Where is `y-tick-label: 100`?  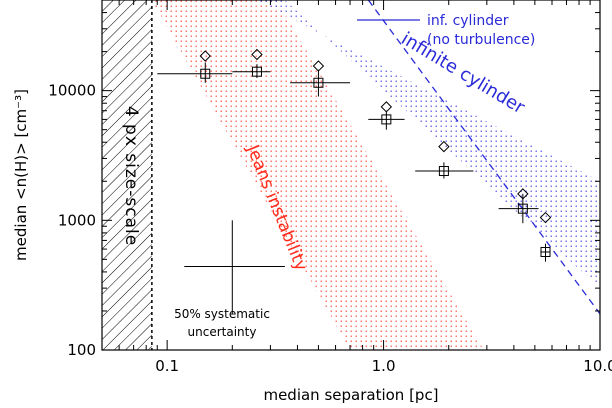
y-tick-label: 100 is located at coordinates (81, 350).